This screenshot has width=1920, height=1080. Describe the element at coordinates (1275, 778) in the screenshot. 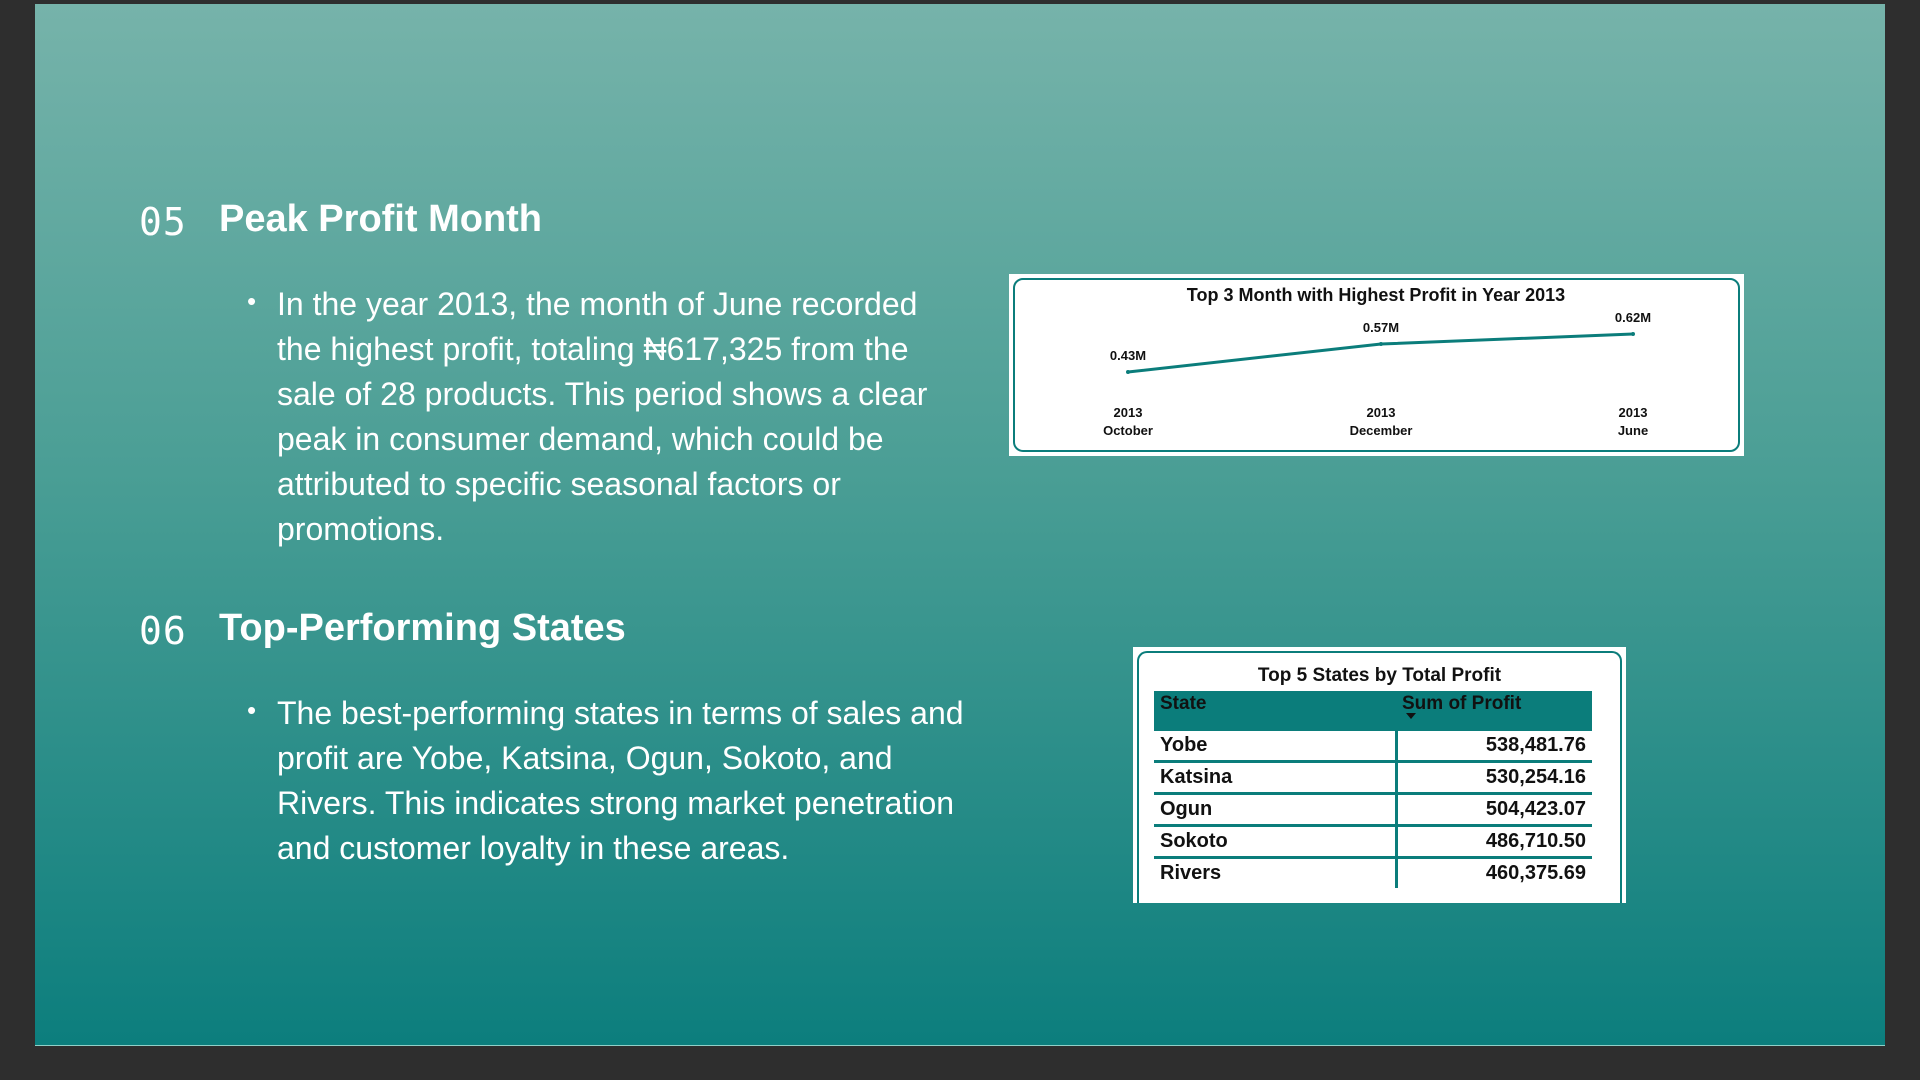

I see `state-cell: Katsina` at that location.